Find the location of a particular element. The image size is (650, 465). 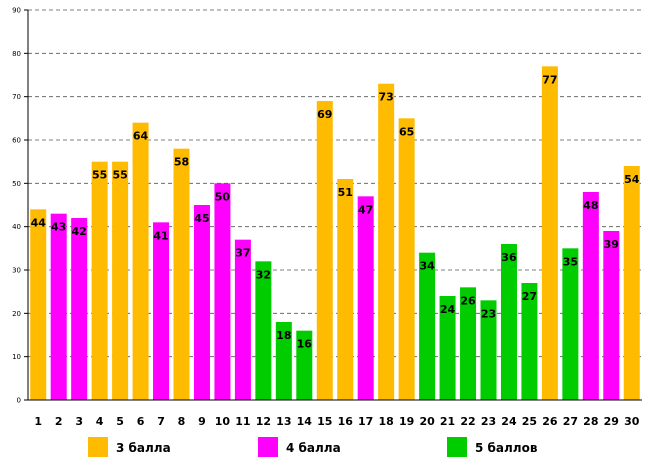

y-tick-label: 0 is located at coordinates (19, 401).